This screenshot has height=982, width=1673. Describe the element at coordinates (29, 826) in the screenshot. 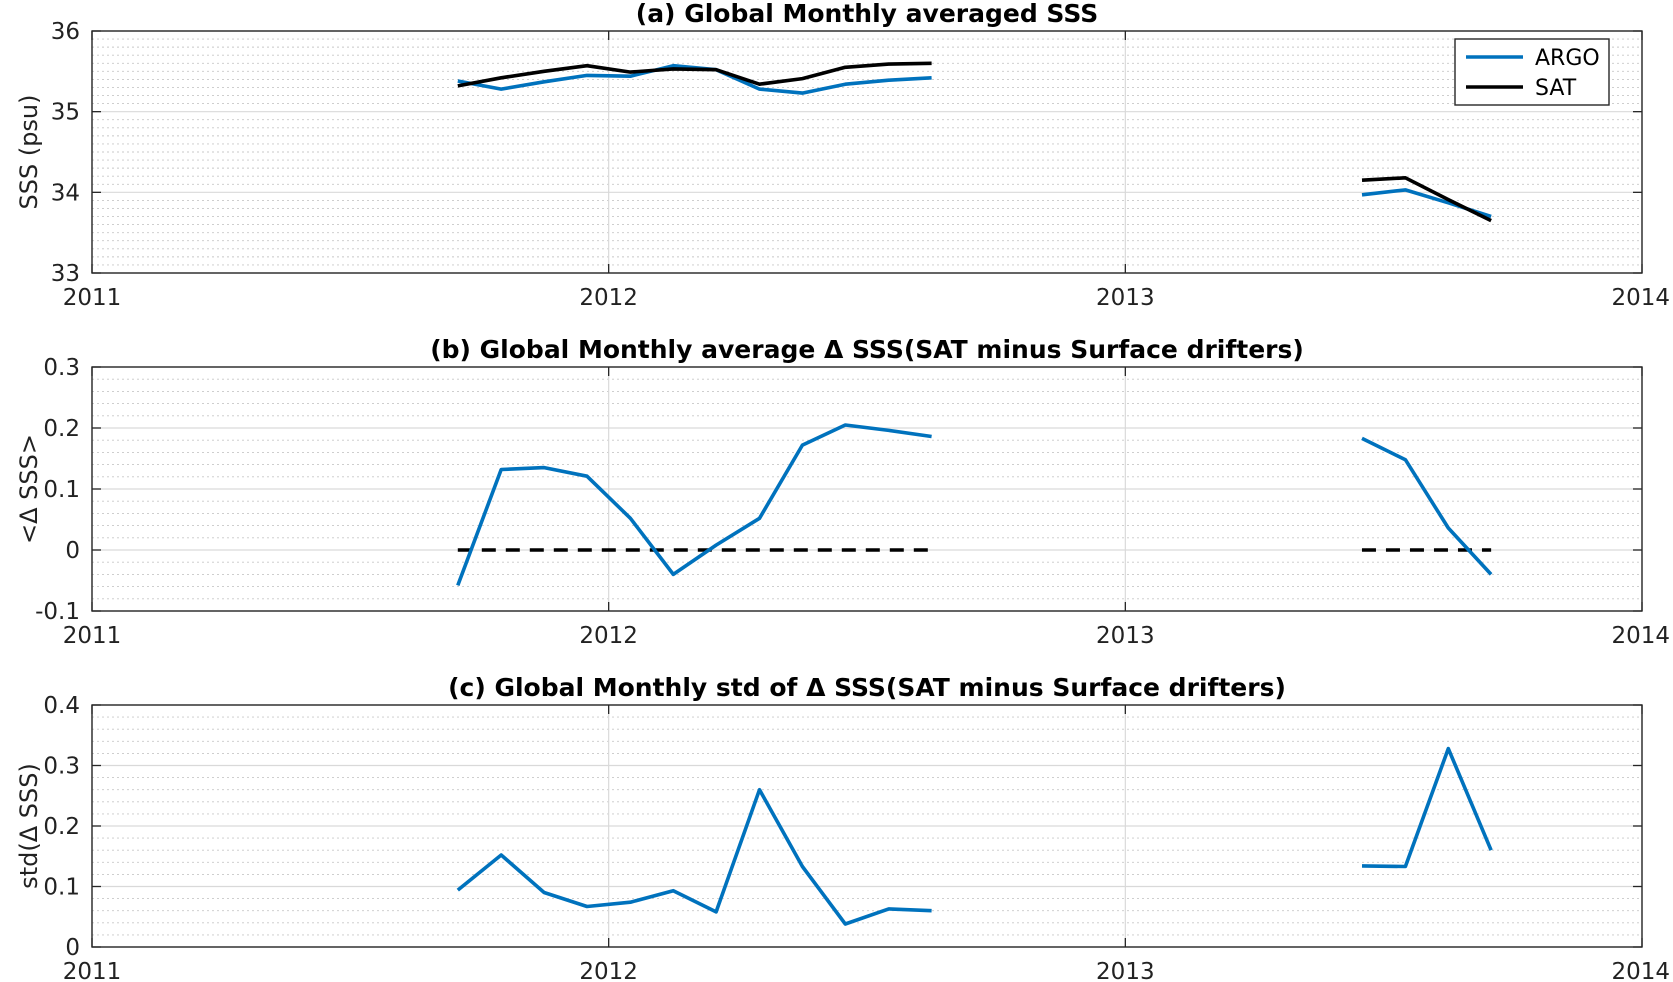

I see `y-axis-label: std(Δ SSS)` at that location.